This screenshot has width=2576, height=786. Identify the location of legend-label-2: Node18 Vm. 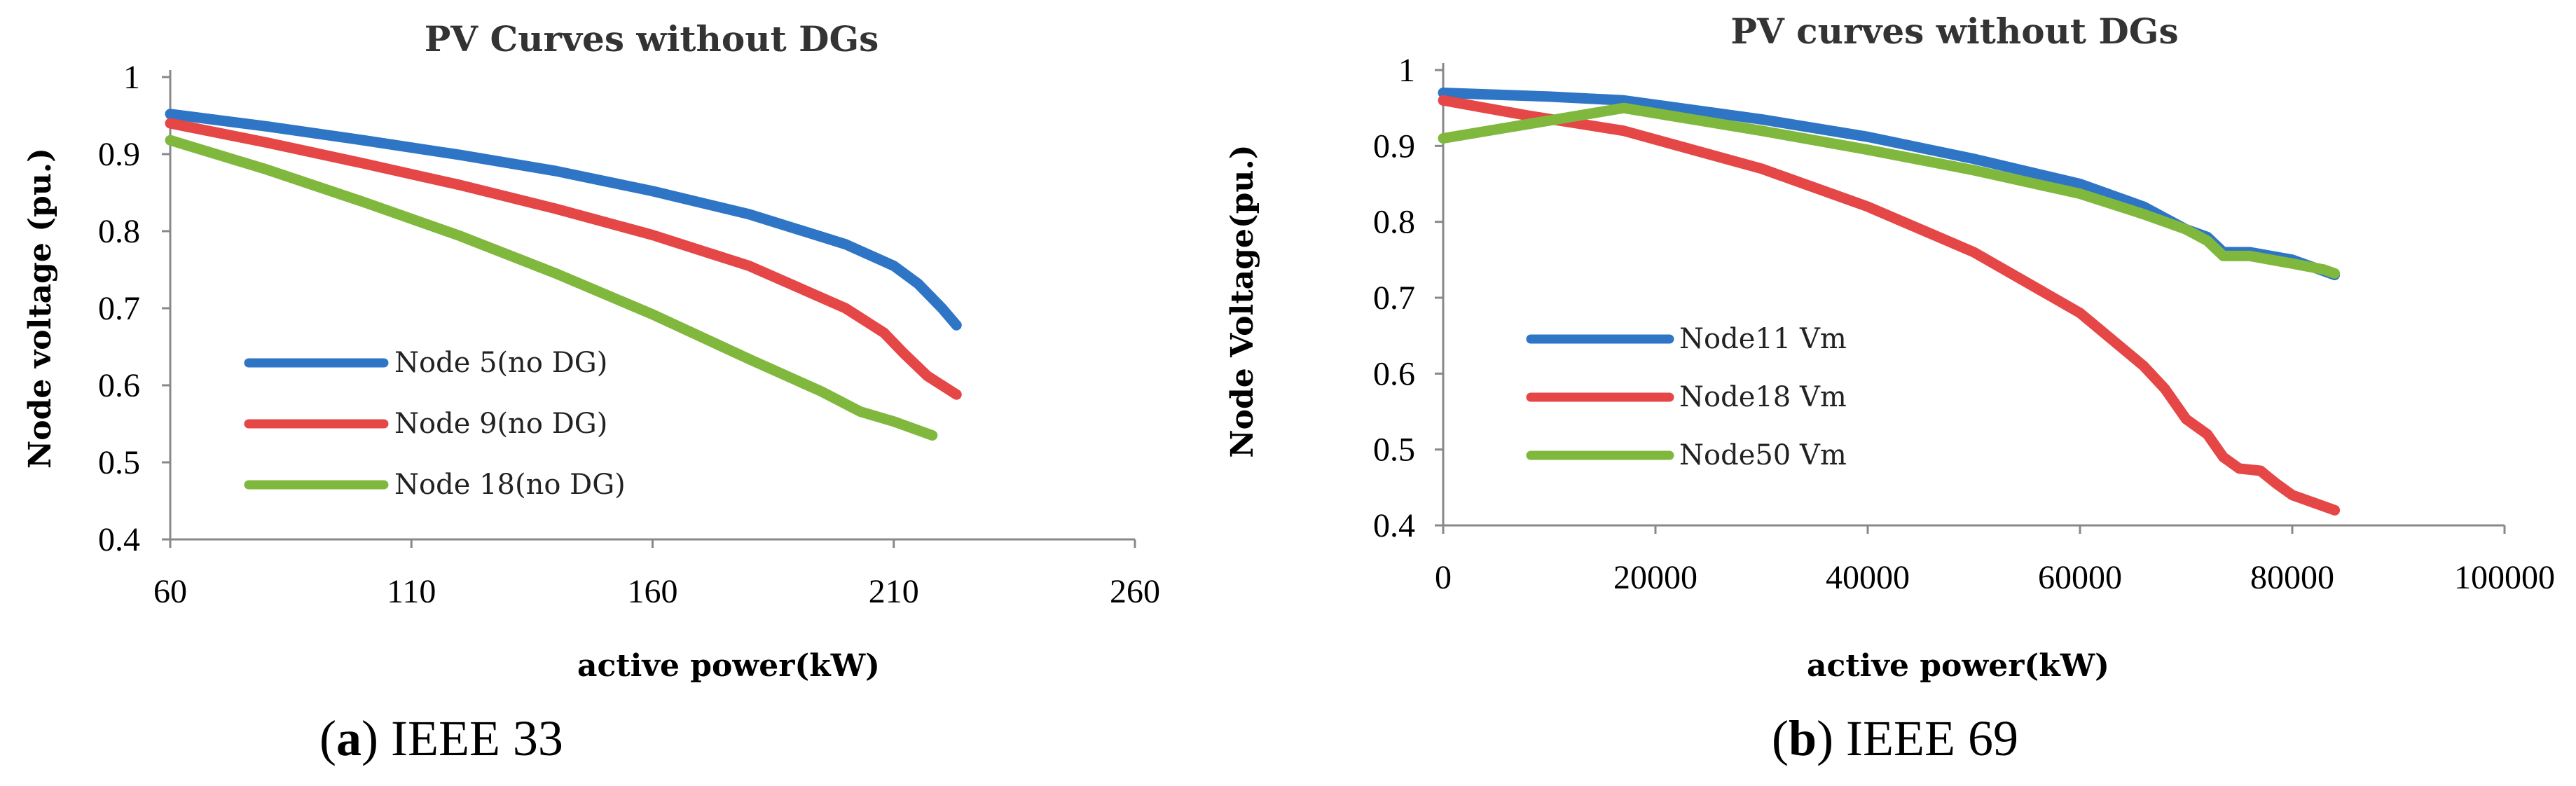
(1763, 397).